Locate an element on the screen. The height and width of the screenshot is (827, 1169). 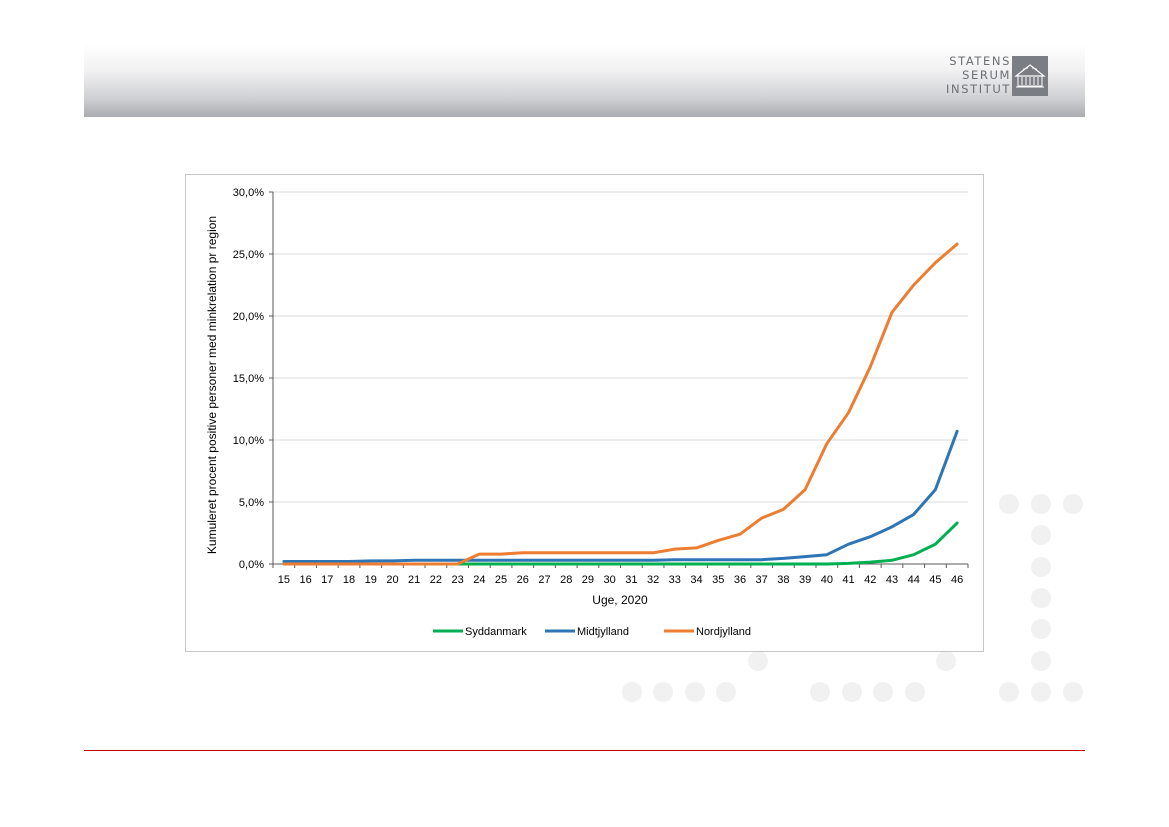
building-emblem-icon is located at coordinates (1030, 76).